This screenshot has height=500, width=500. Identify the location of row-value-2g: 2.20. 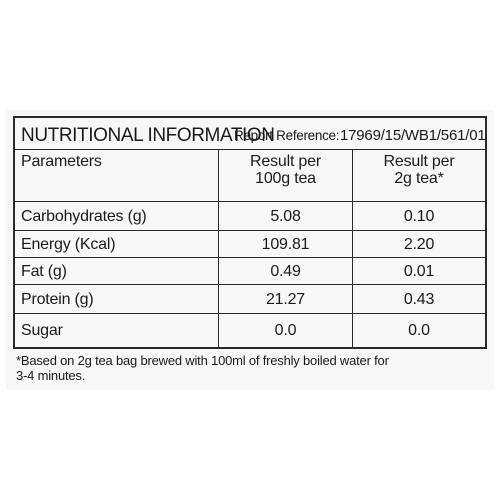
(419, 244).